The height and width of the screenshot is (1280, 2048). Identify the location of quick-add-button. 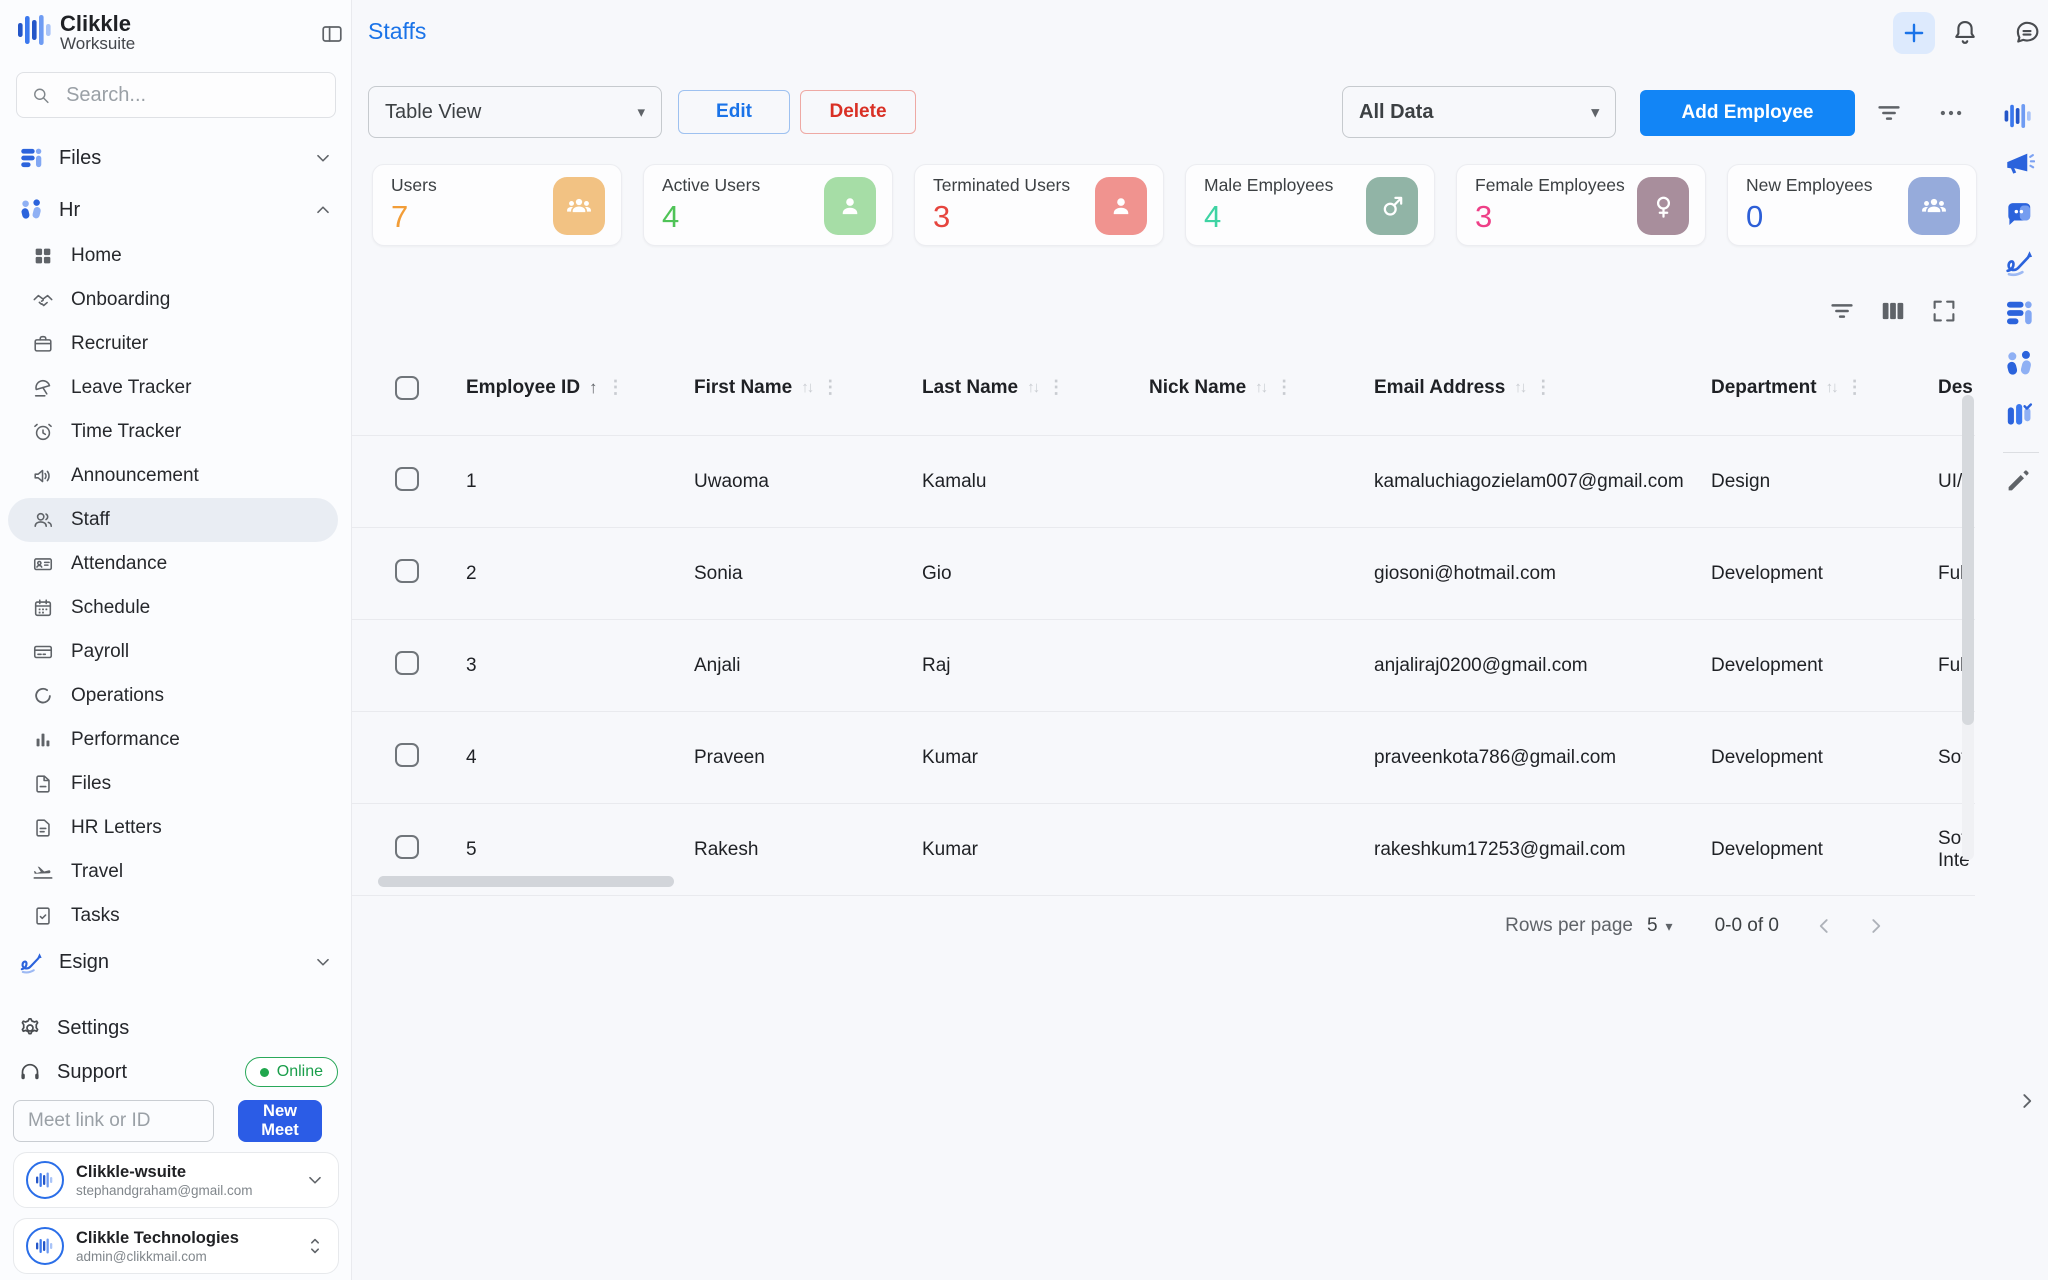
(1914, 33).